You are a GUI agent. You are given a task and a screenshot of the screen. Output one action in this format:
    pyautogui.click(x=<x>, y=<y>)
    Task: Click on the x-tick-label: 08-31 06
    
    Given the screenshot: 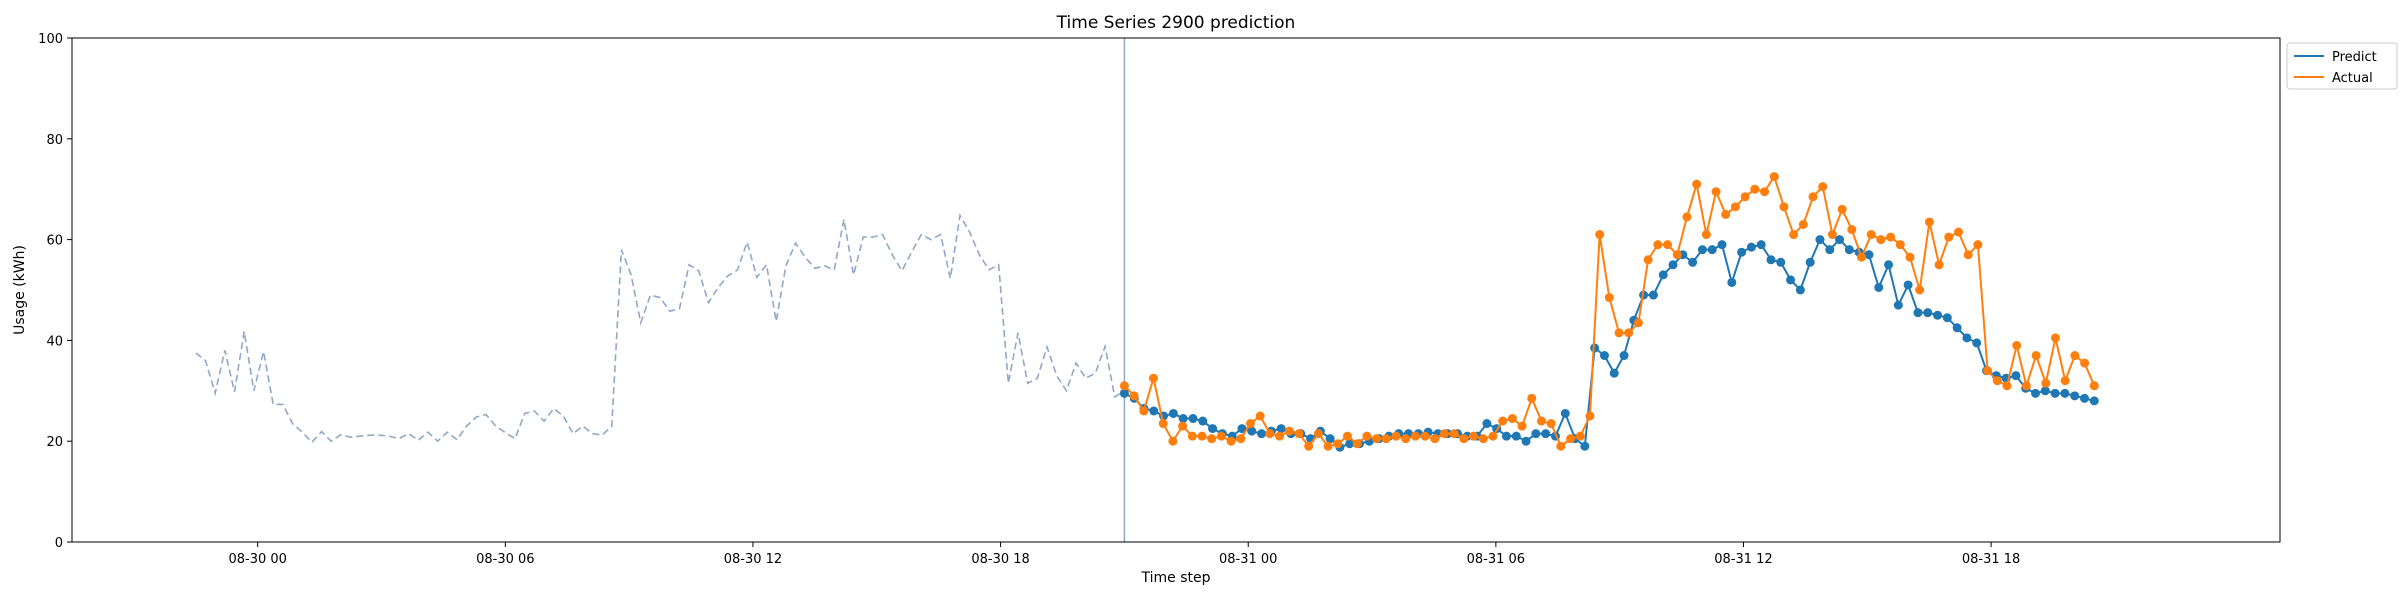 What is the action you would take?
    pyautogui.click(x=1496, y=559)
    